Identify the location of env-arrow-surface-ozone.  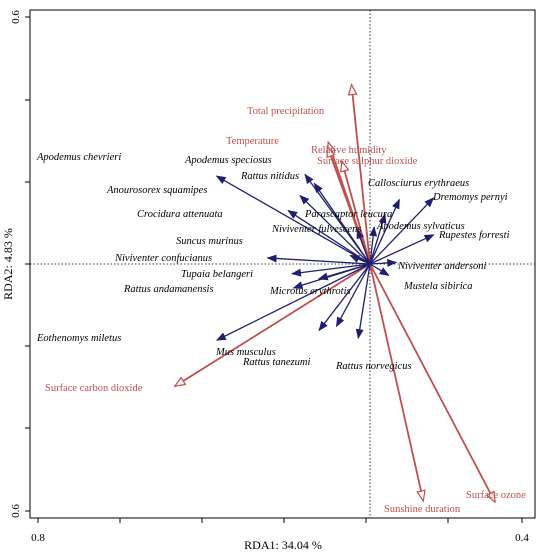
(432, 382).